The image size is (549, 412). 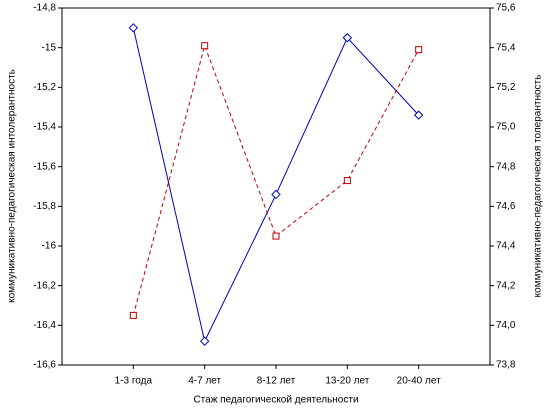 I want to click on y-tick-label: -15, so click(x=49, y=47).